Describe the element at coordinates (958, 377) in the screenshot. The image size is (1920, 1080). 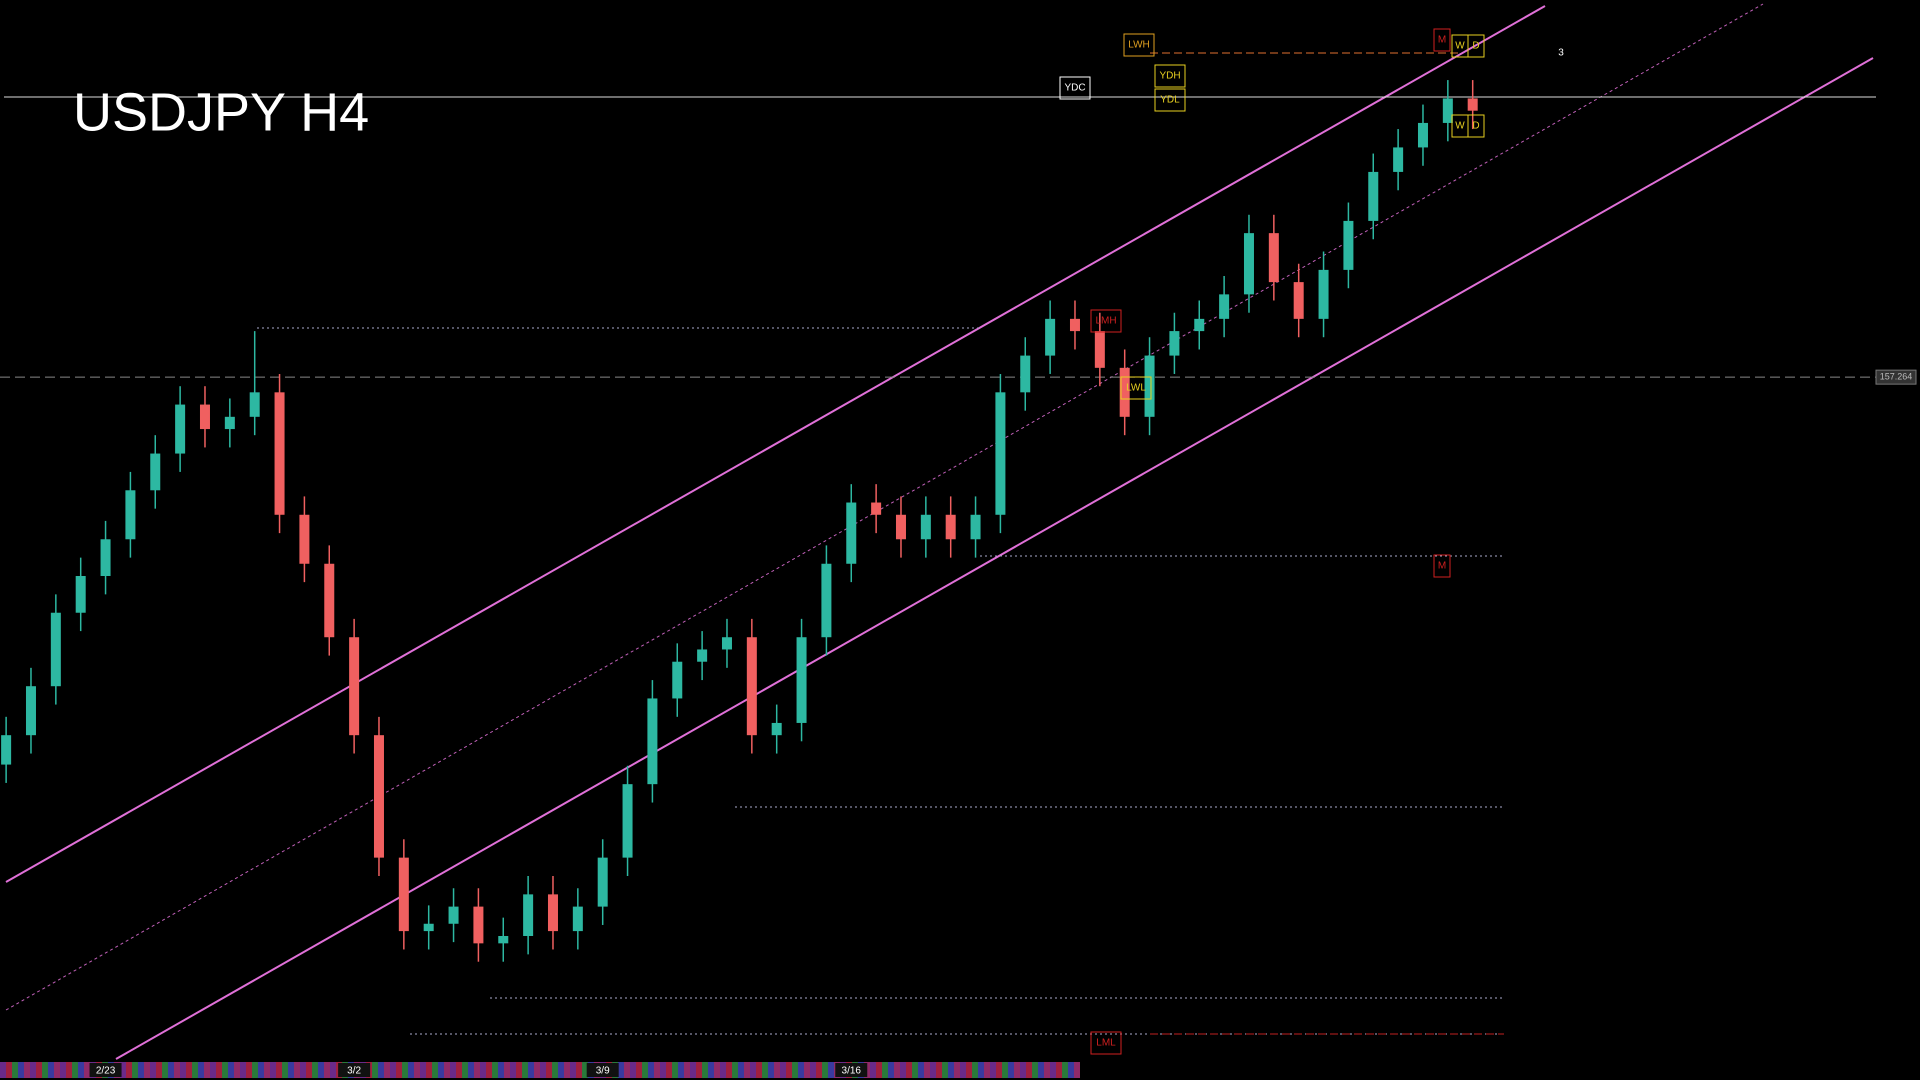
I see `grid: 157.264` at that location.